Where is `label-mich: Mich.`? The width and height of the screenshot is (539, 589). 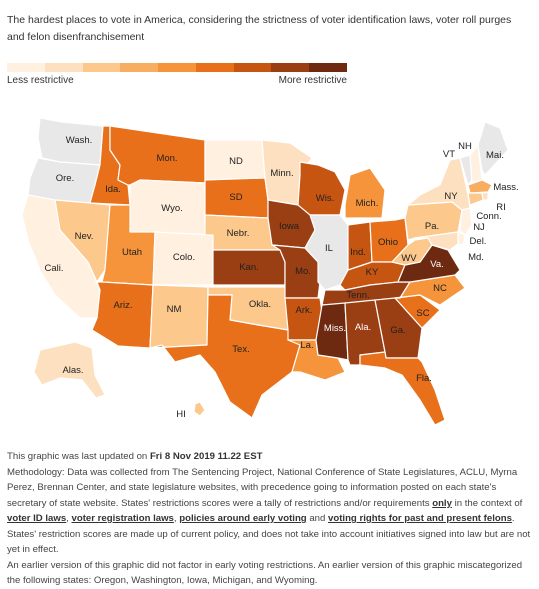 label-mich: Mich. is located at coordinates (367, 203).